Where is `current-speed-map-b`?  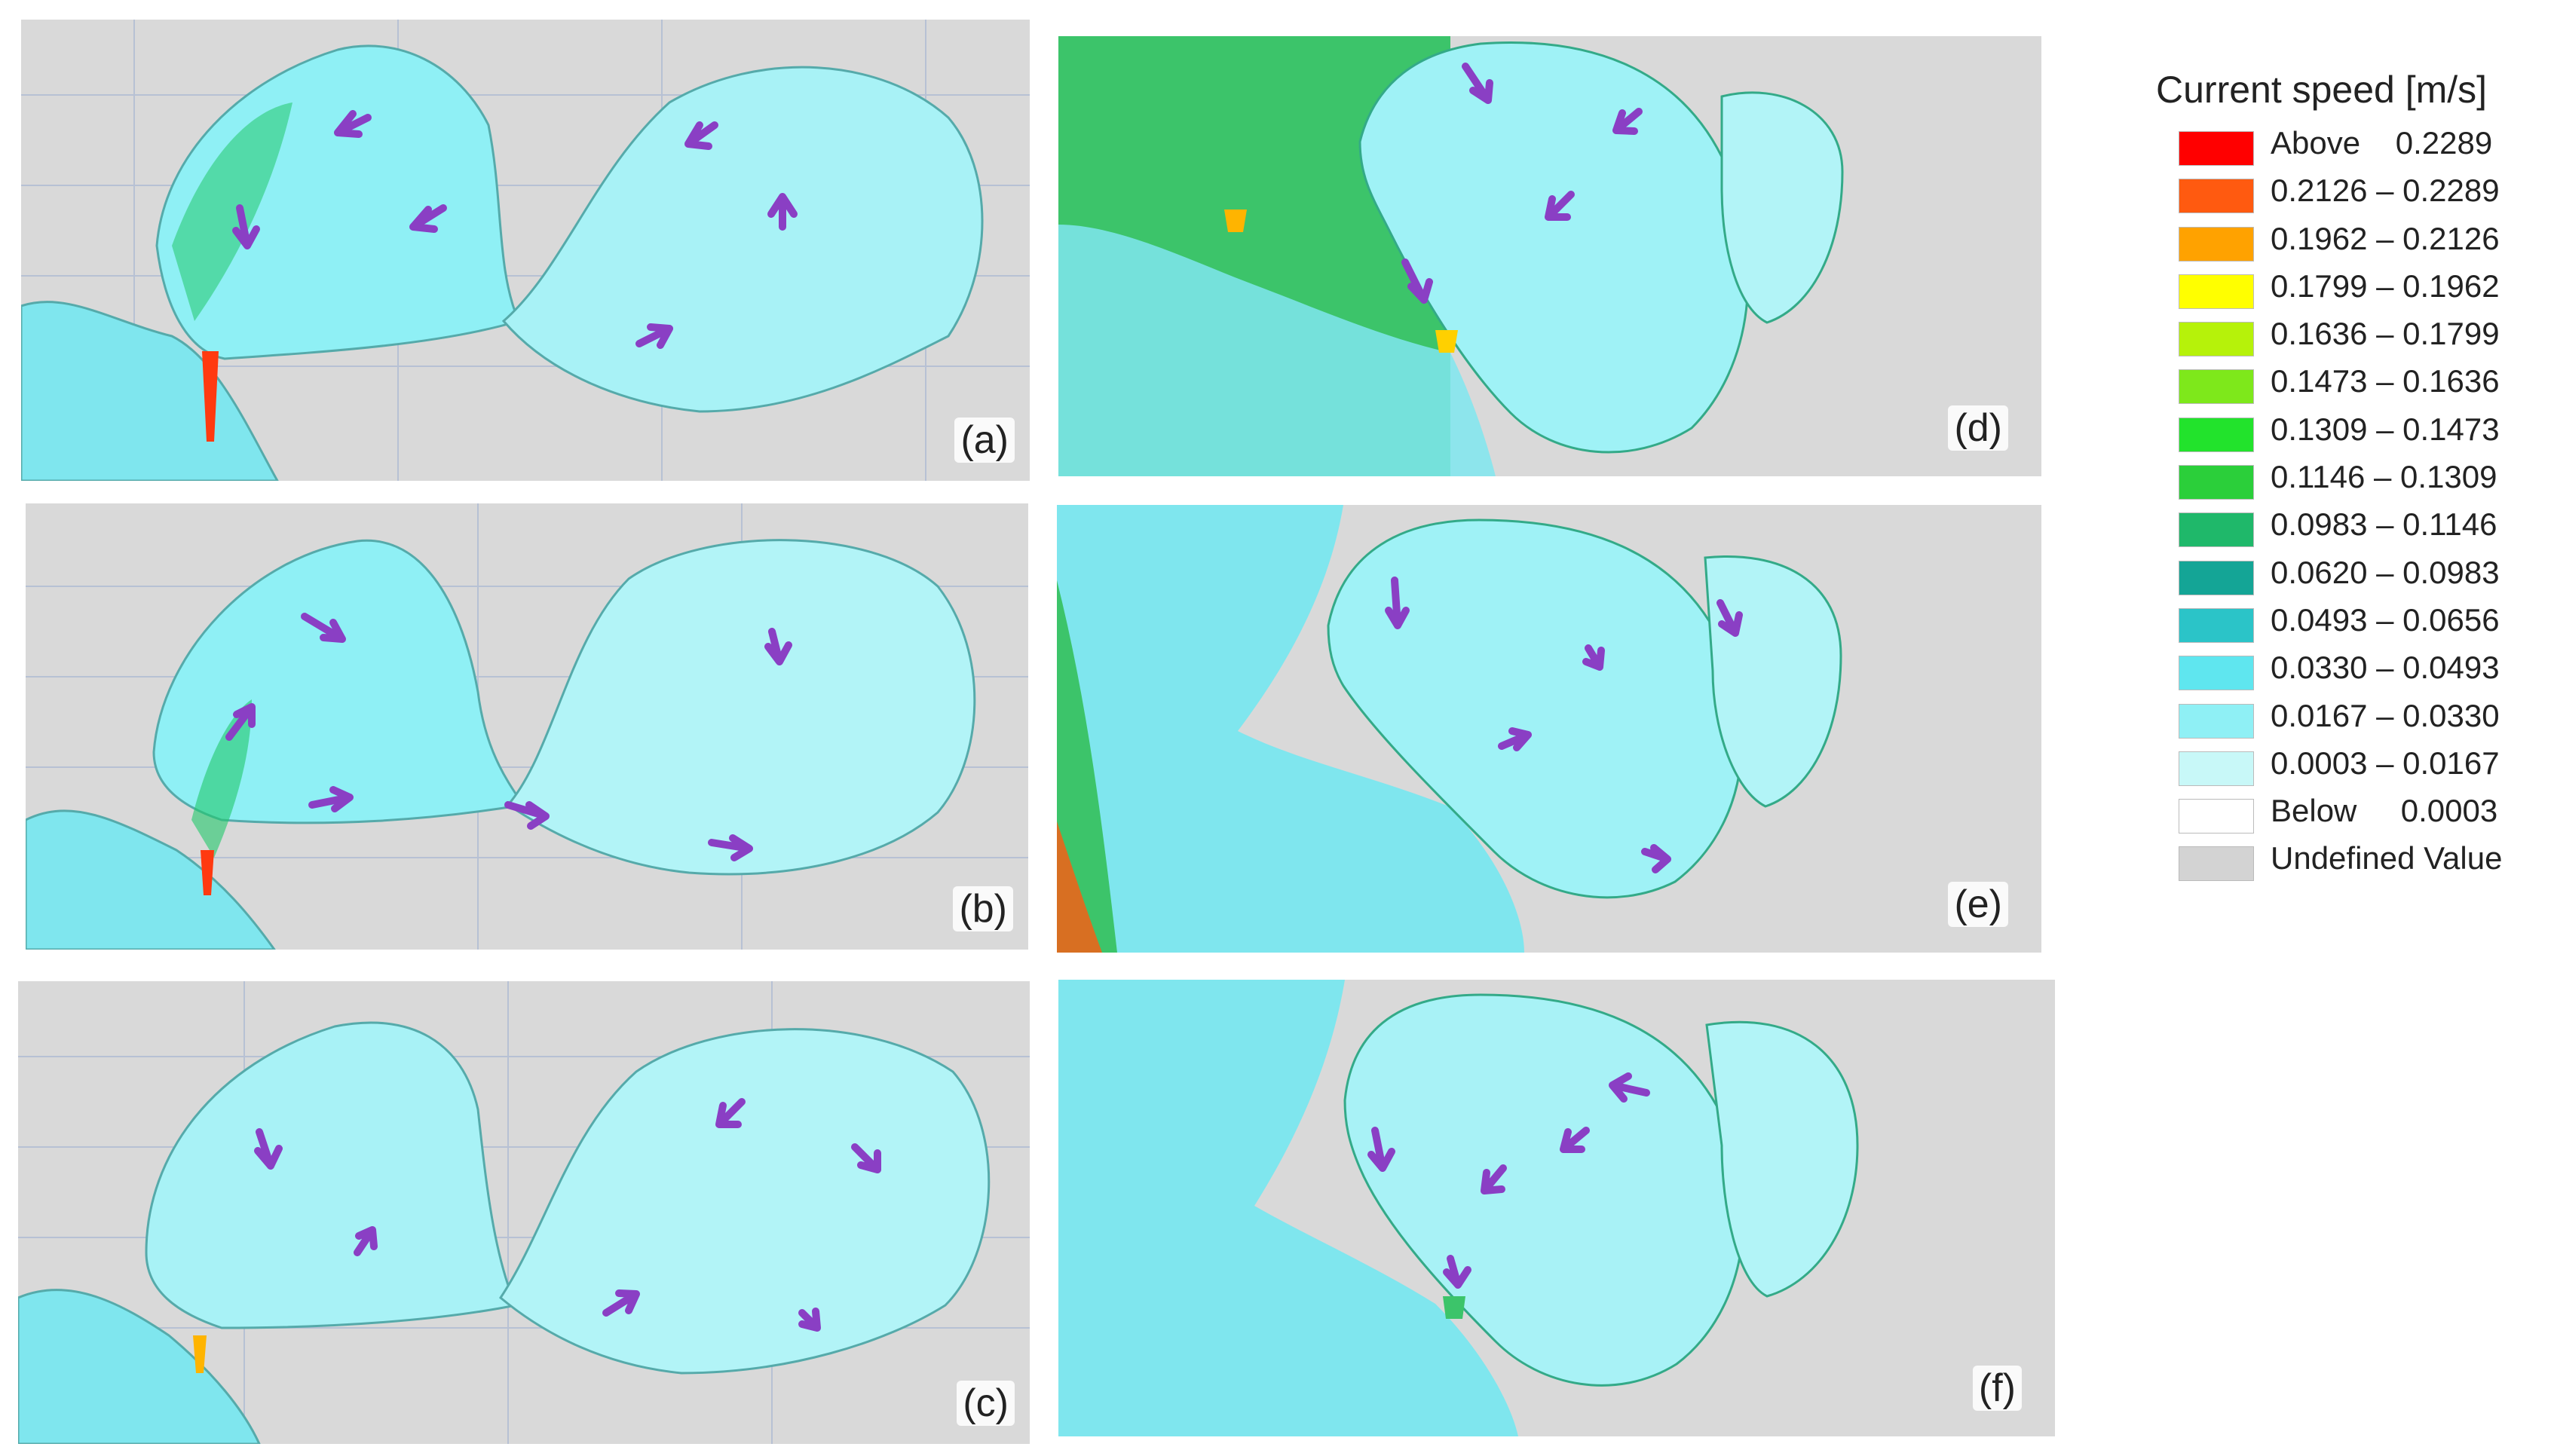
current-speed-map-b is located at coordinates (527, 726).